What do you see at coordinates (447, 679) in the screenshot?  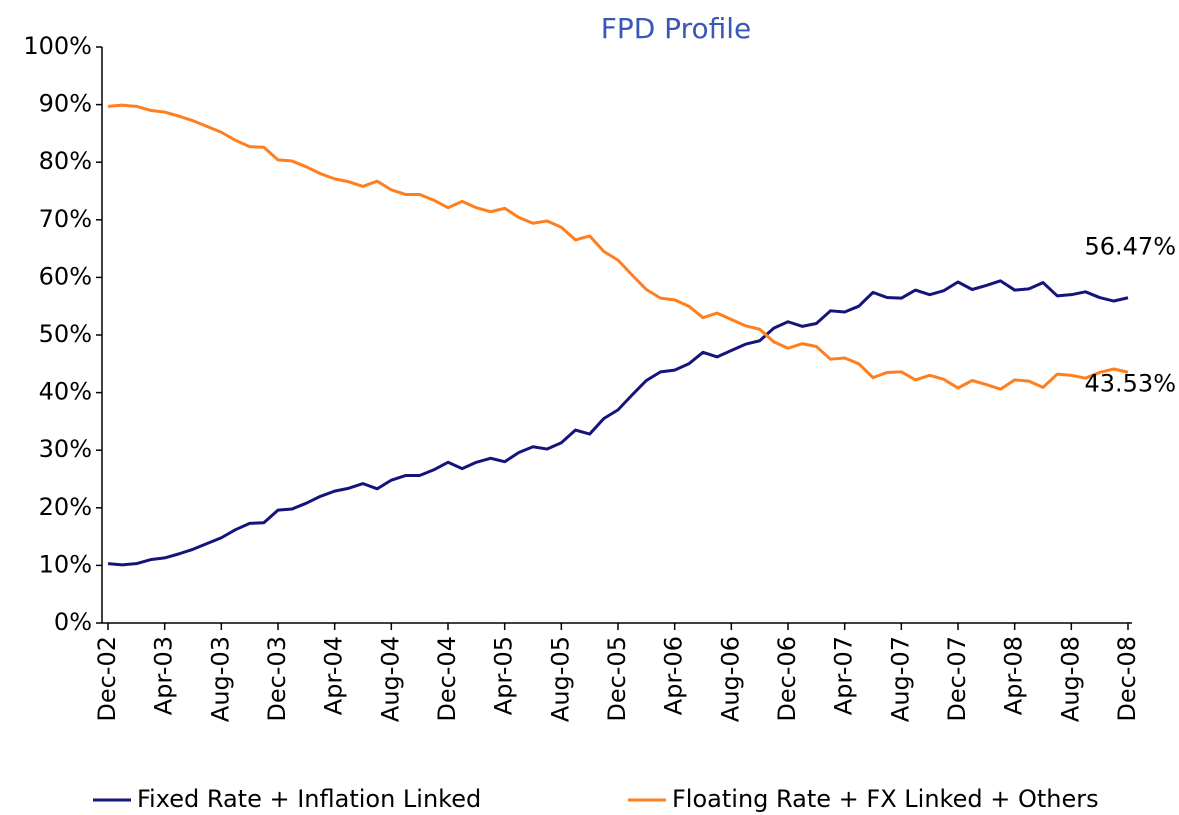 I see `x-tick-label: Dec-04` at bounding box center [447, 679].